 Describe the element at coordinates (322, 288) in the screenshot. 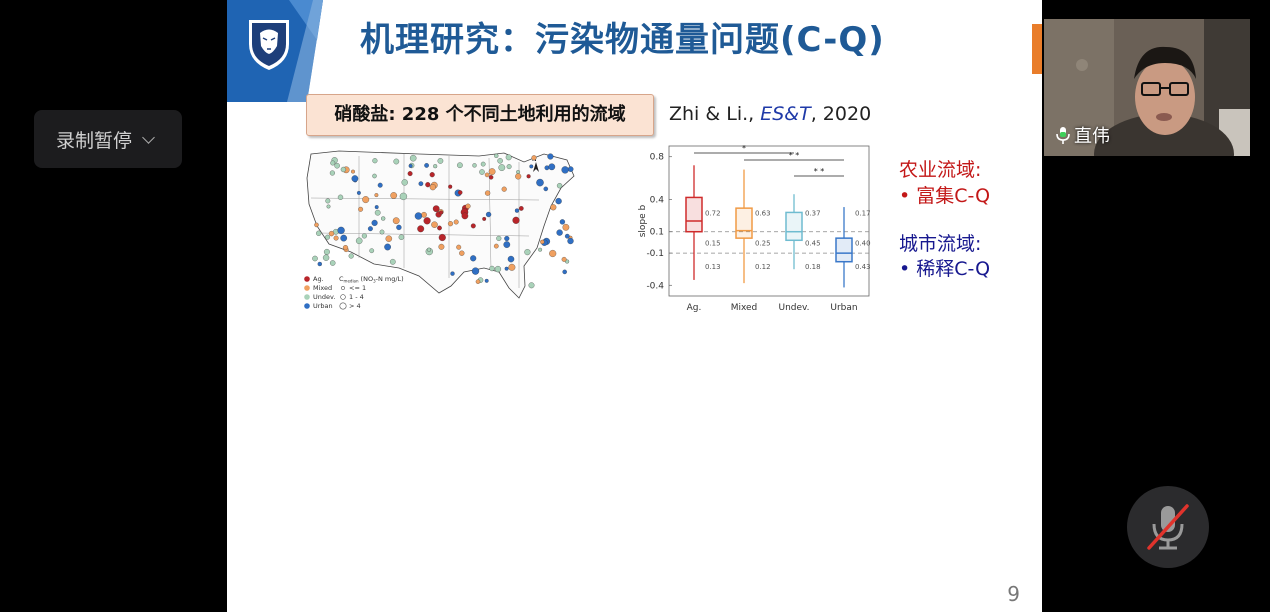

I see `legend-mixed: Mixed` at that location.